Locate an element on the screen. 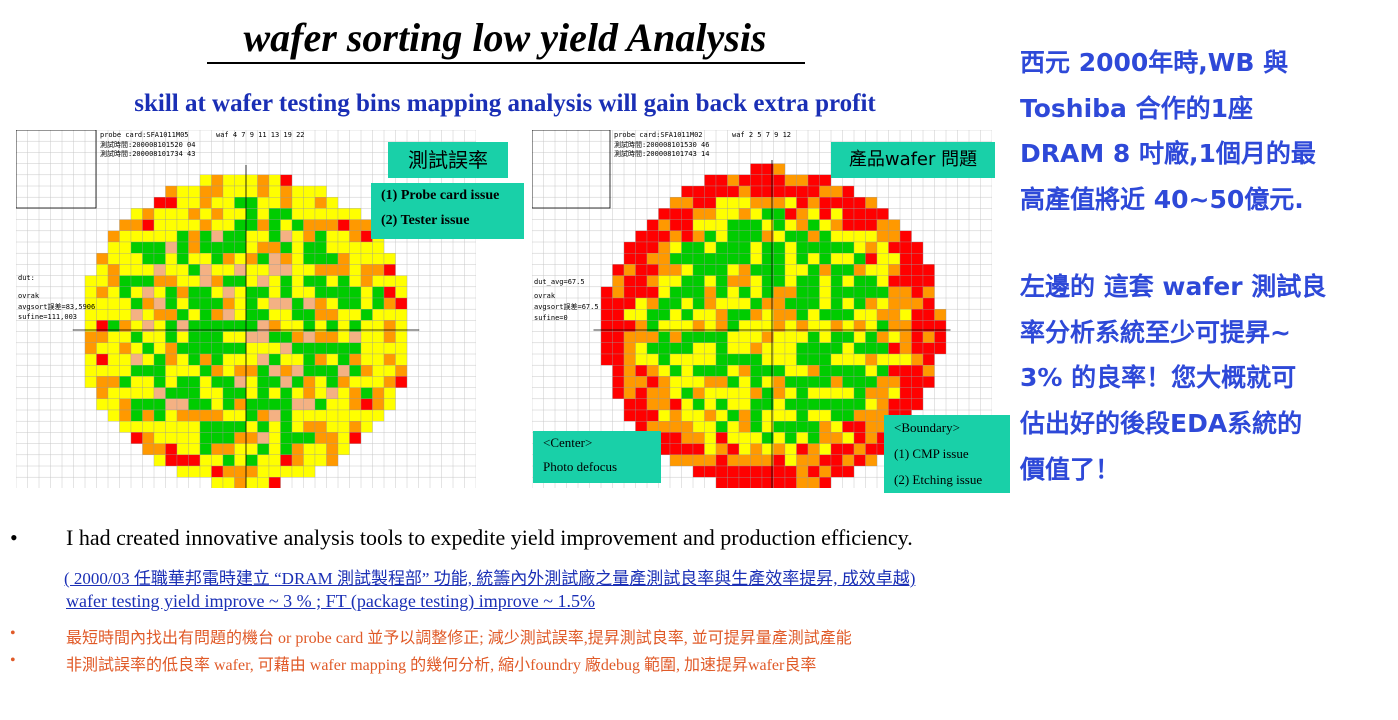 Image resolution: width=1398 pixels, height=720 pixels. sidebar-line-8: 估出好的後段EDA系統的 is located at coordinates (1161, 423).